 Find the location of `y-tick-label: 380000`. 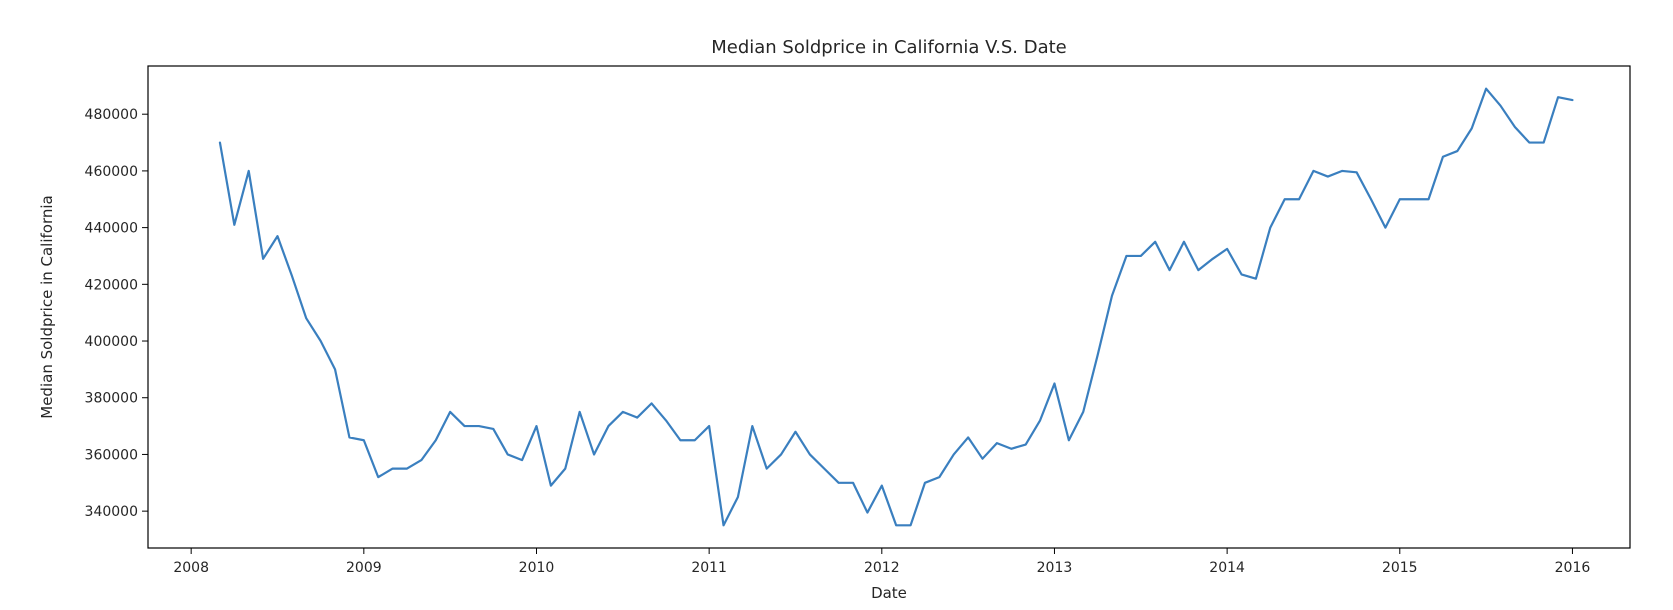

y-tick-label: 380000 is located at coordinates (111, 399).